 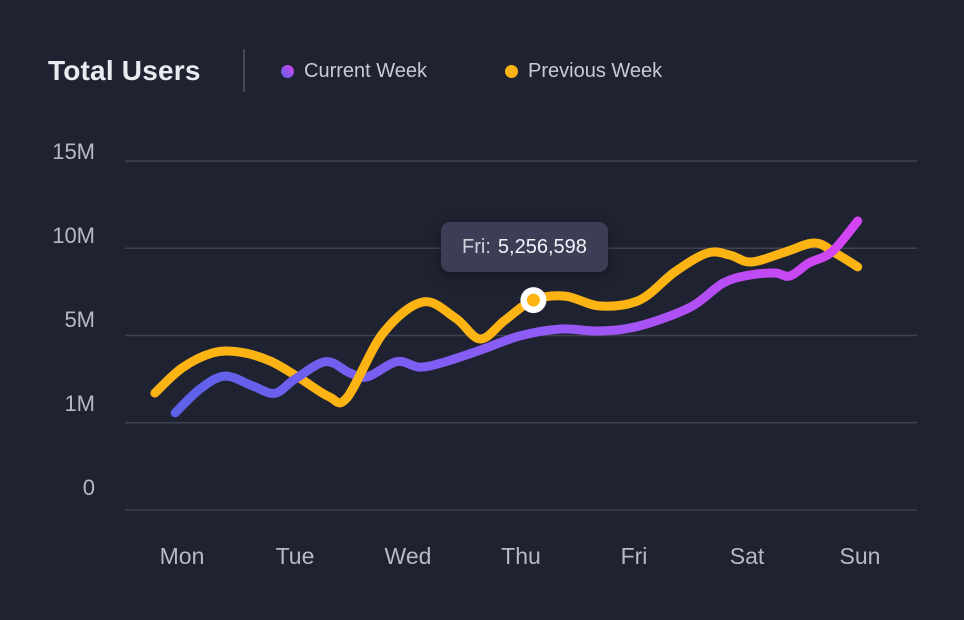 I want to click on y-axis-label: 1M, so click(x=79, y=403).